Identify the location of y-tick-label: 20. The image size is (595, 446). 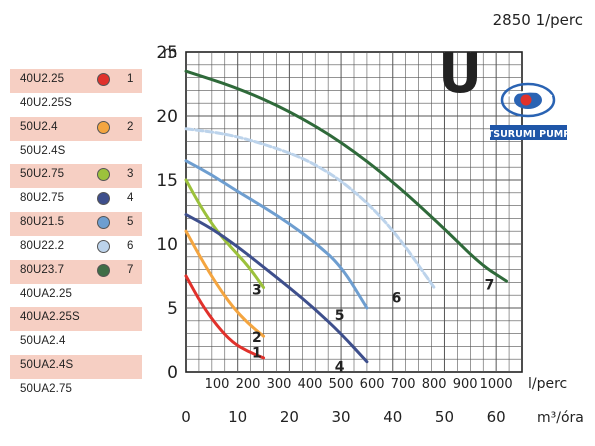
(167, 117).